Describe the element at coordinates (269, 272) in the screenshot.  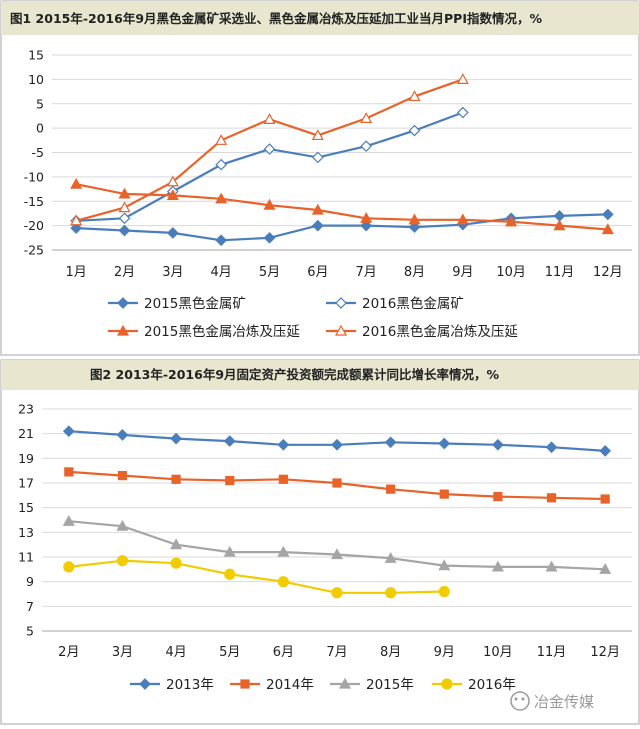
I see `chart1-x-tick-label: 5月` at that location.